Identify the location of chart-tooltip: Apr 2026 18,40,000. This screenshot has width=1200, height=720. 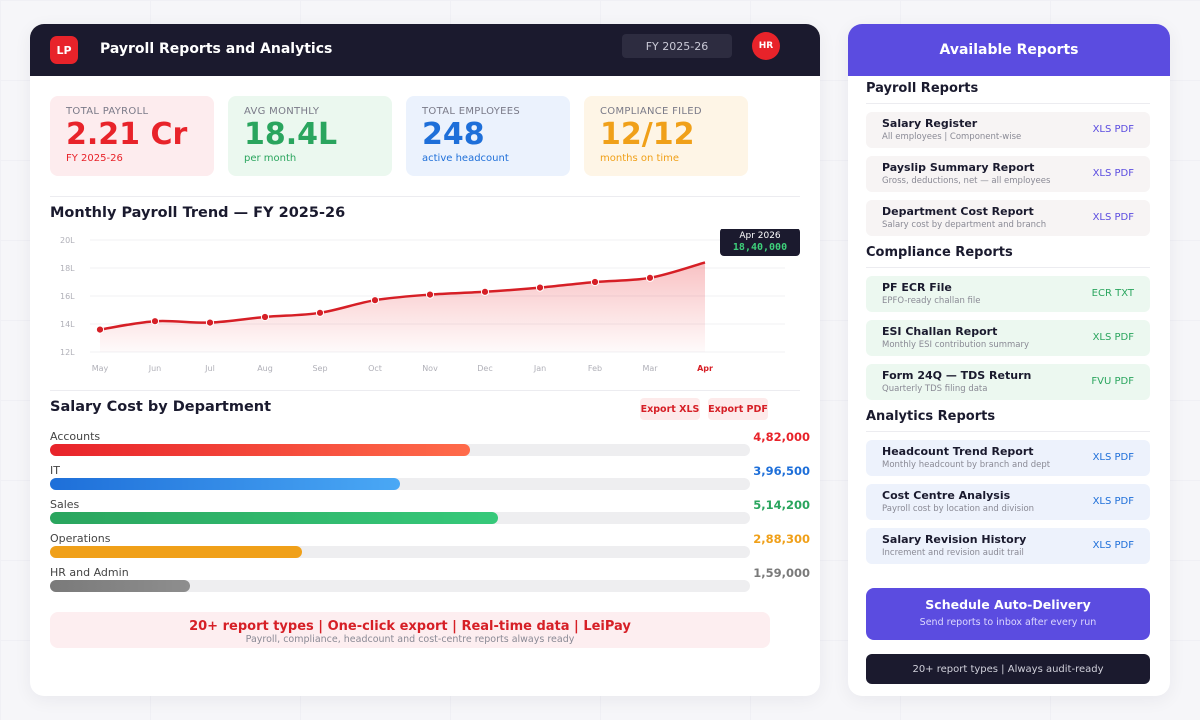
(760, 242).